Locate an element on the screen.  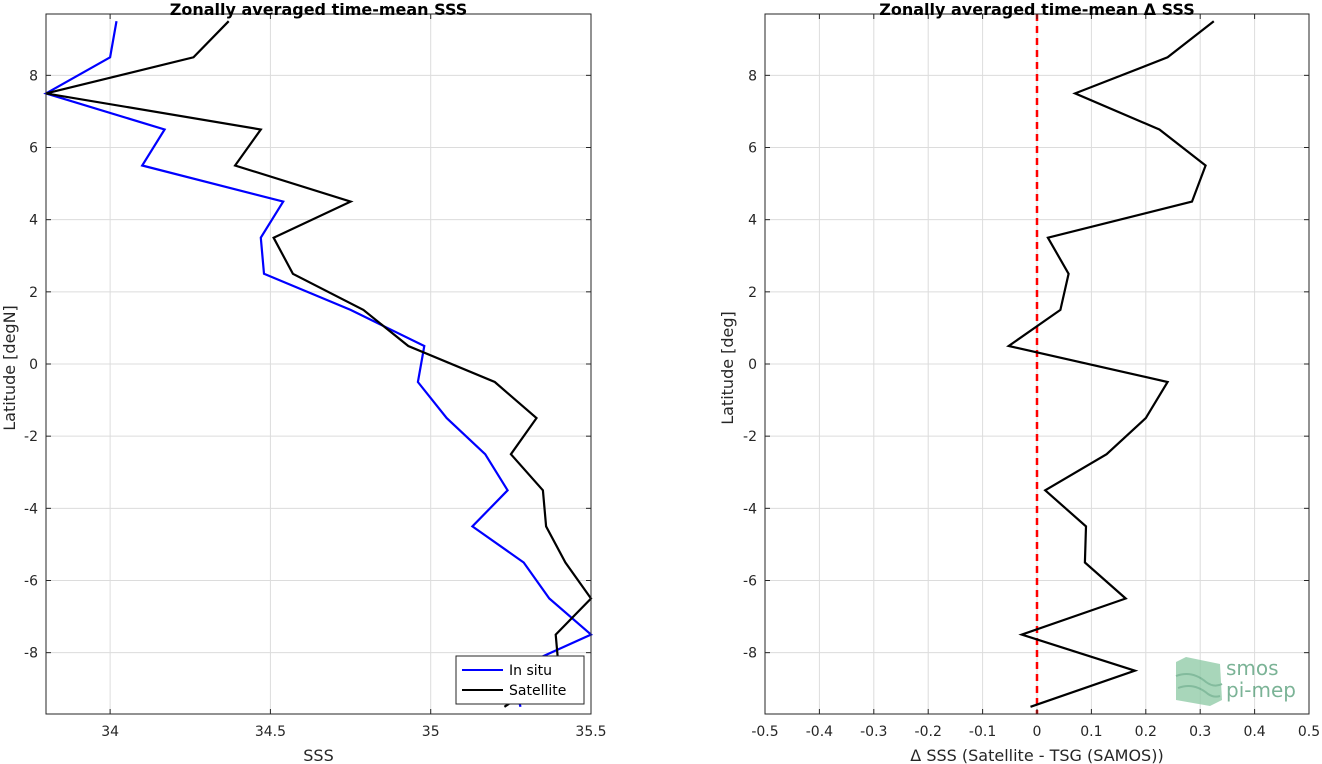
x-tick-label: -0.4 is located at coordinates (819, 732).